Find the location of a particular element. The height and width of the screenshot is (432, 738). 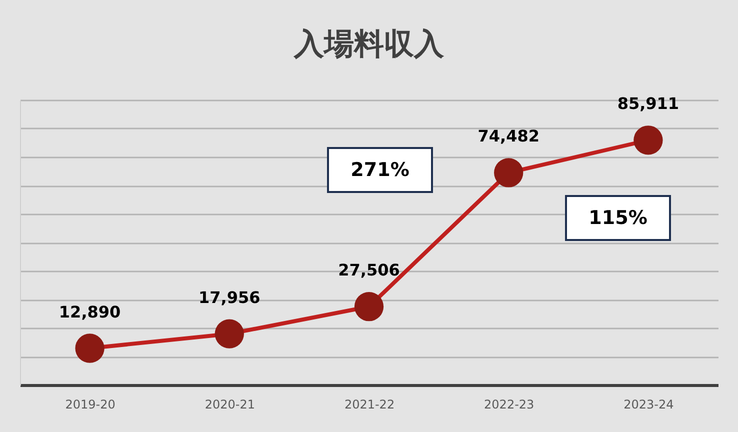

data-label: 12,890 is located at coordinates (89, 312).